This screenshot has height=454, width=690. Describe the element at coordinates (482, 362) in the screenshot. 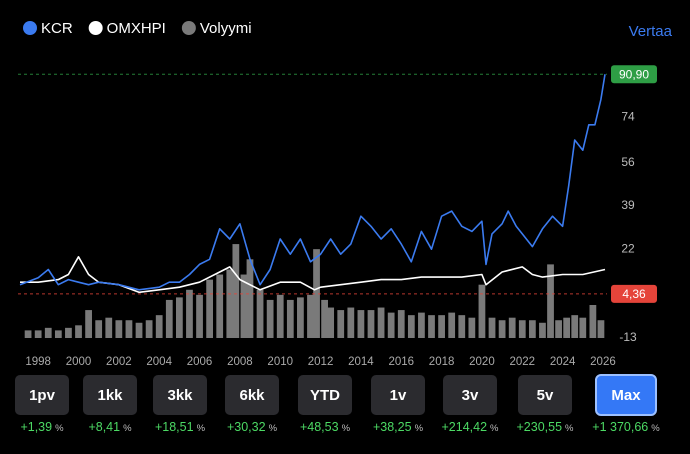

I see `x-tick-label: 2020` at that location.